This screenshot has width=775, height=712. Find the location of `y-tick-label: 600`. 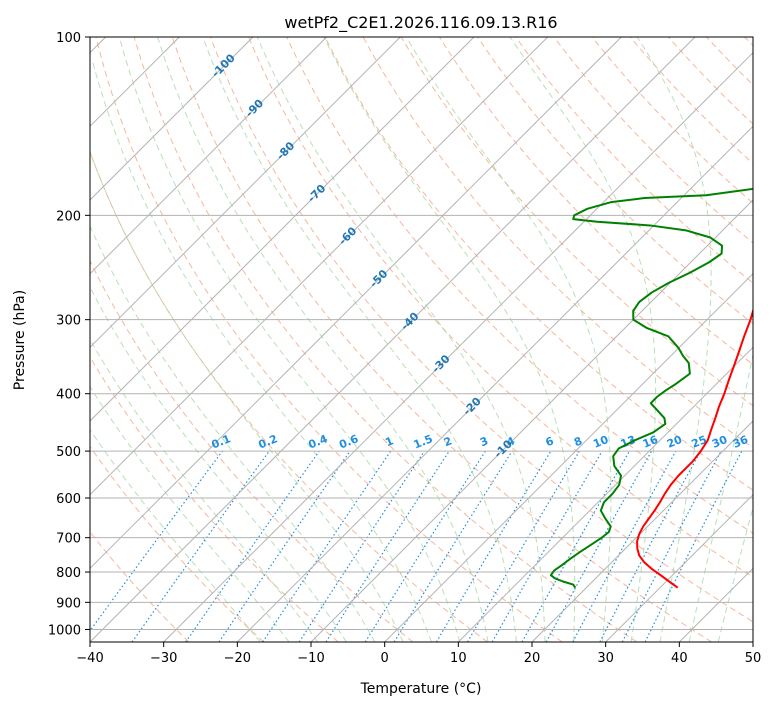

y-tick-label: 600 is located at coordinates (68, 499).